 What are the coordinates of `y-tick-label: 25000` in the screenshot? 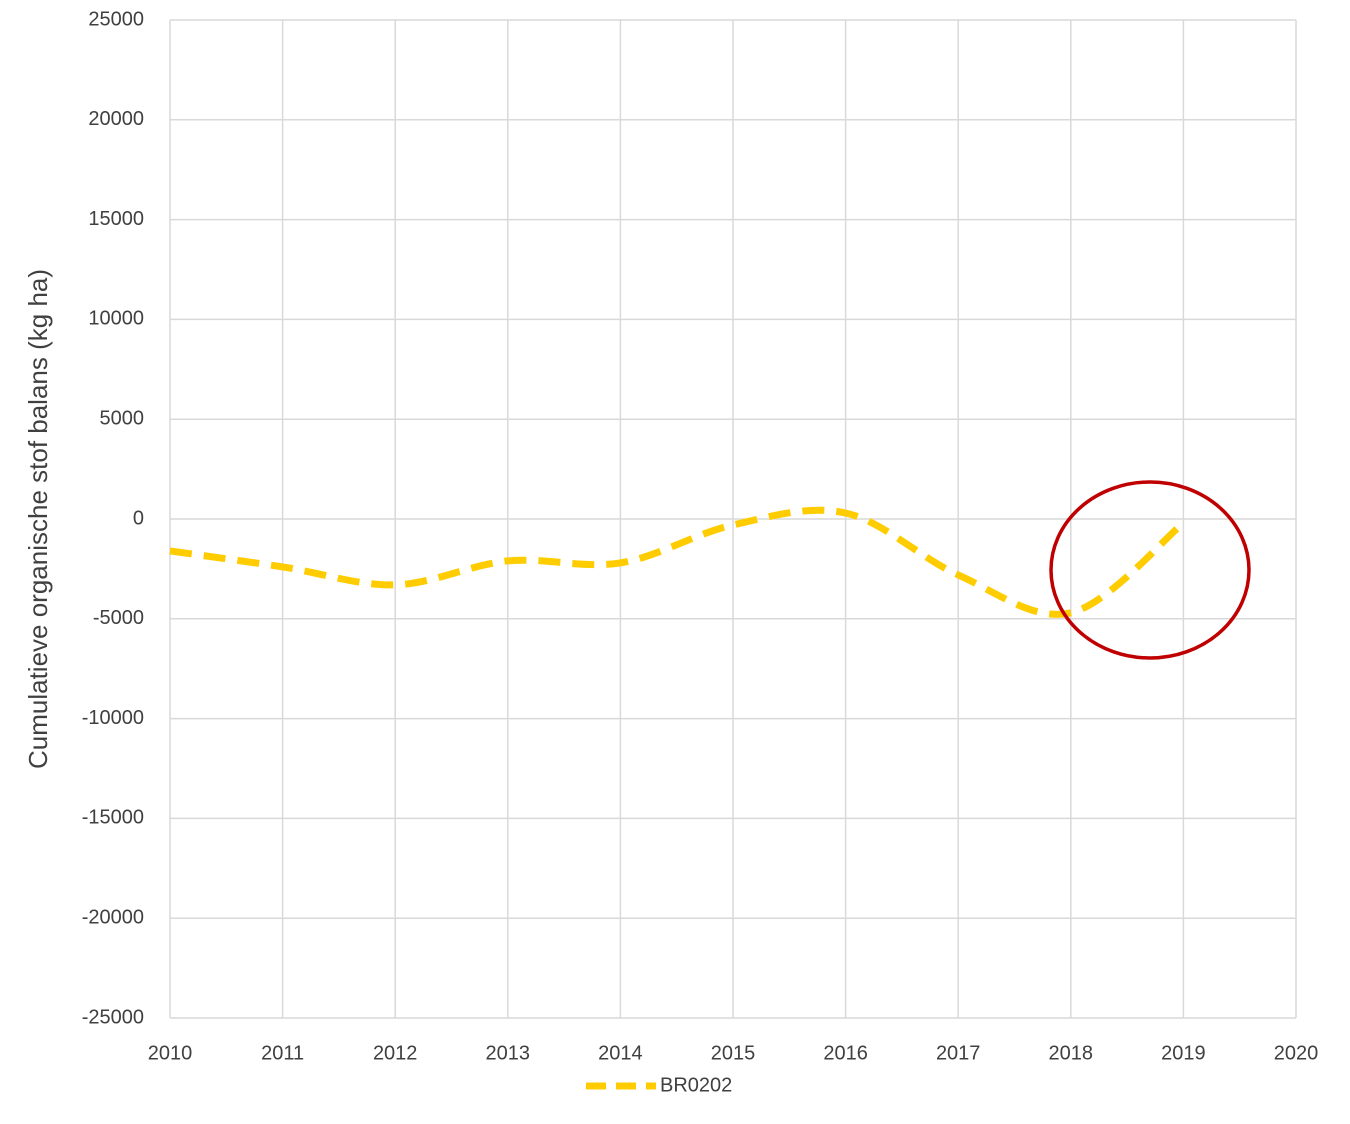 It's located at (116, 19).